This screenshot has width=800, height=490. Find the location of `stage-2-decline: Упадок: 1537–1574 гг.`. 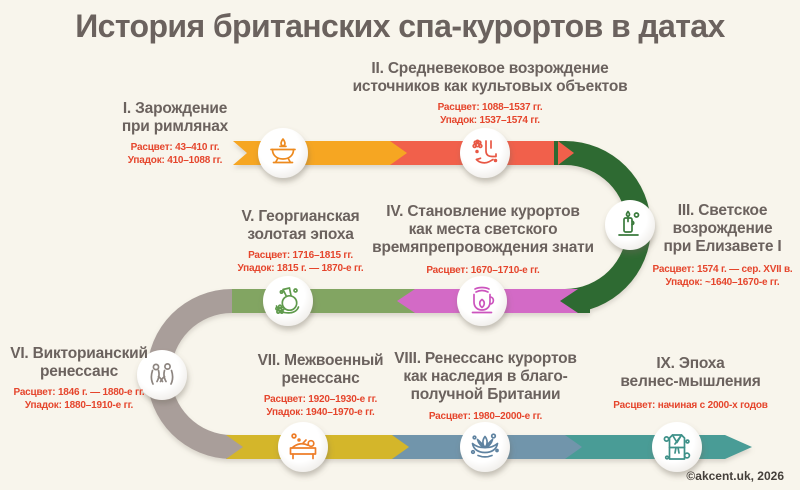

stage-2-decline: Упадок: 1537–1574 гг. is located at coordinates (490, 120).